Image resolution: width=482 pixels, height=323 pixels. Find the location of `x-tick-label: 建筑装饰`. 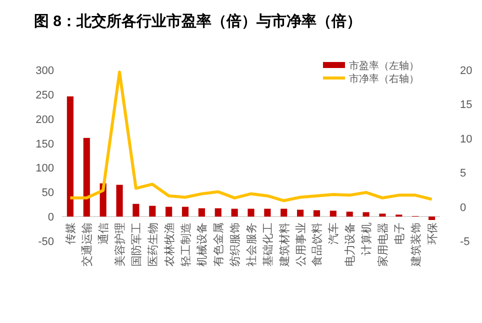

x-tick-label: 建筑装饰 is located at coordinates (415, 245).